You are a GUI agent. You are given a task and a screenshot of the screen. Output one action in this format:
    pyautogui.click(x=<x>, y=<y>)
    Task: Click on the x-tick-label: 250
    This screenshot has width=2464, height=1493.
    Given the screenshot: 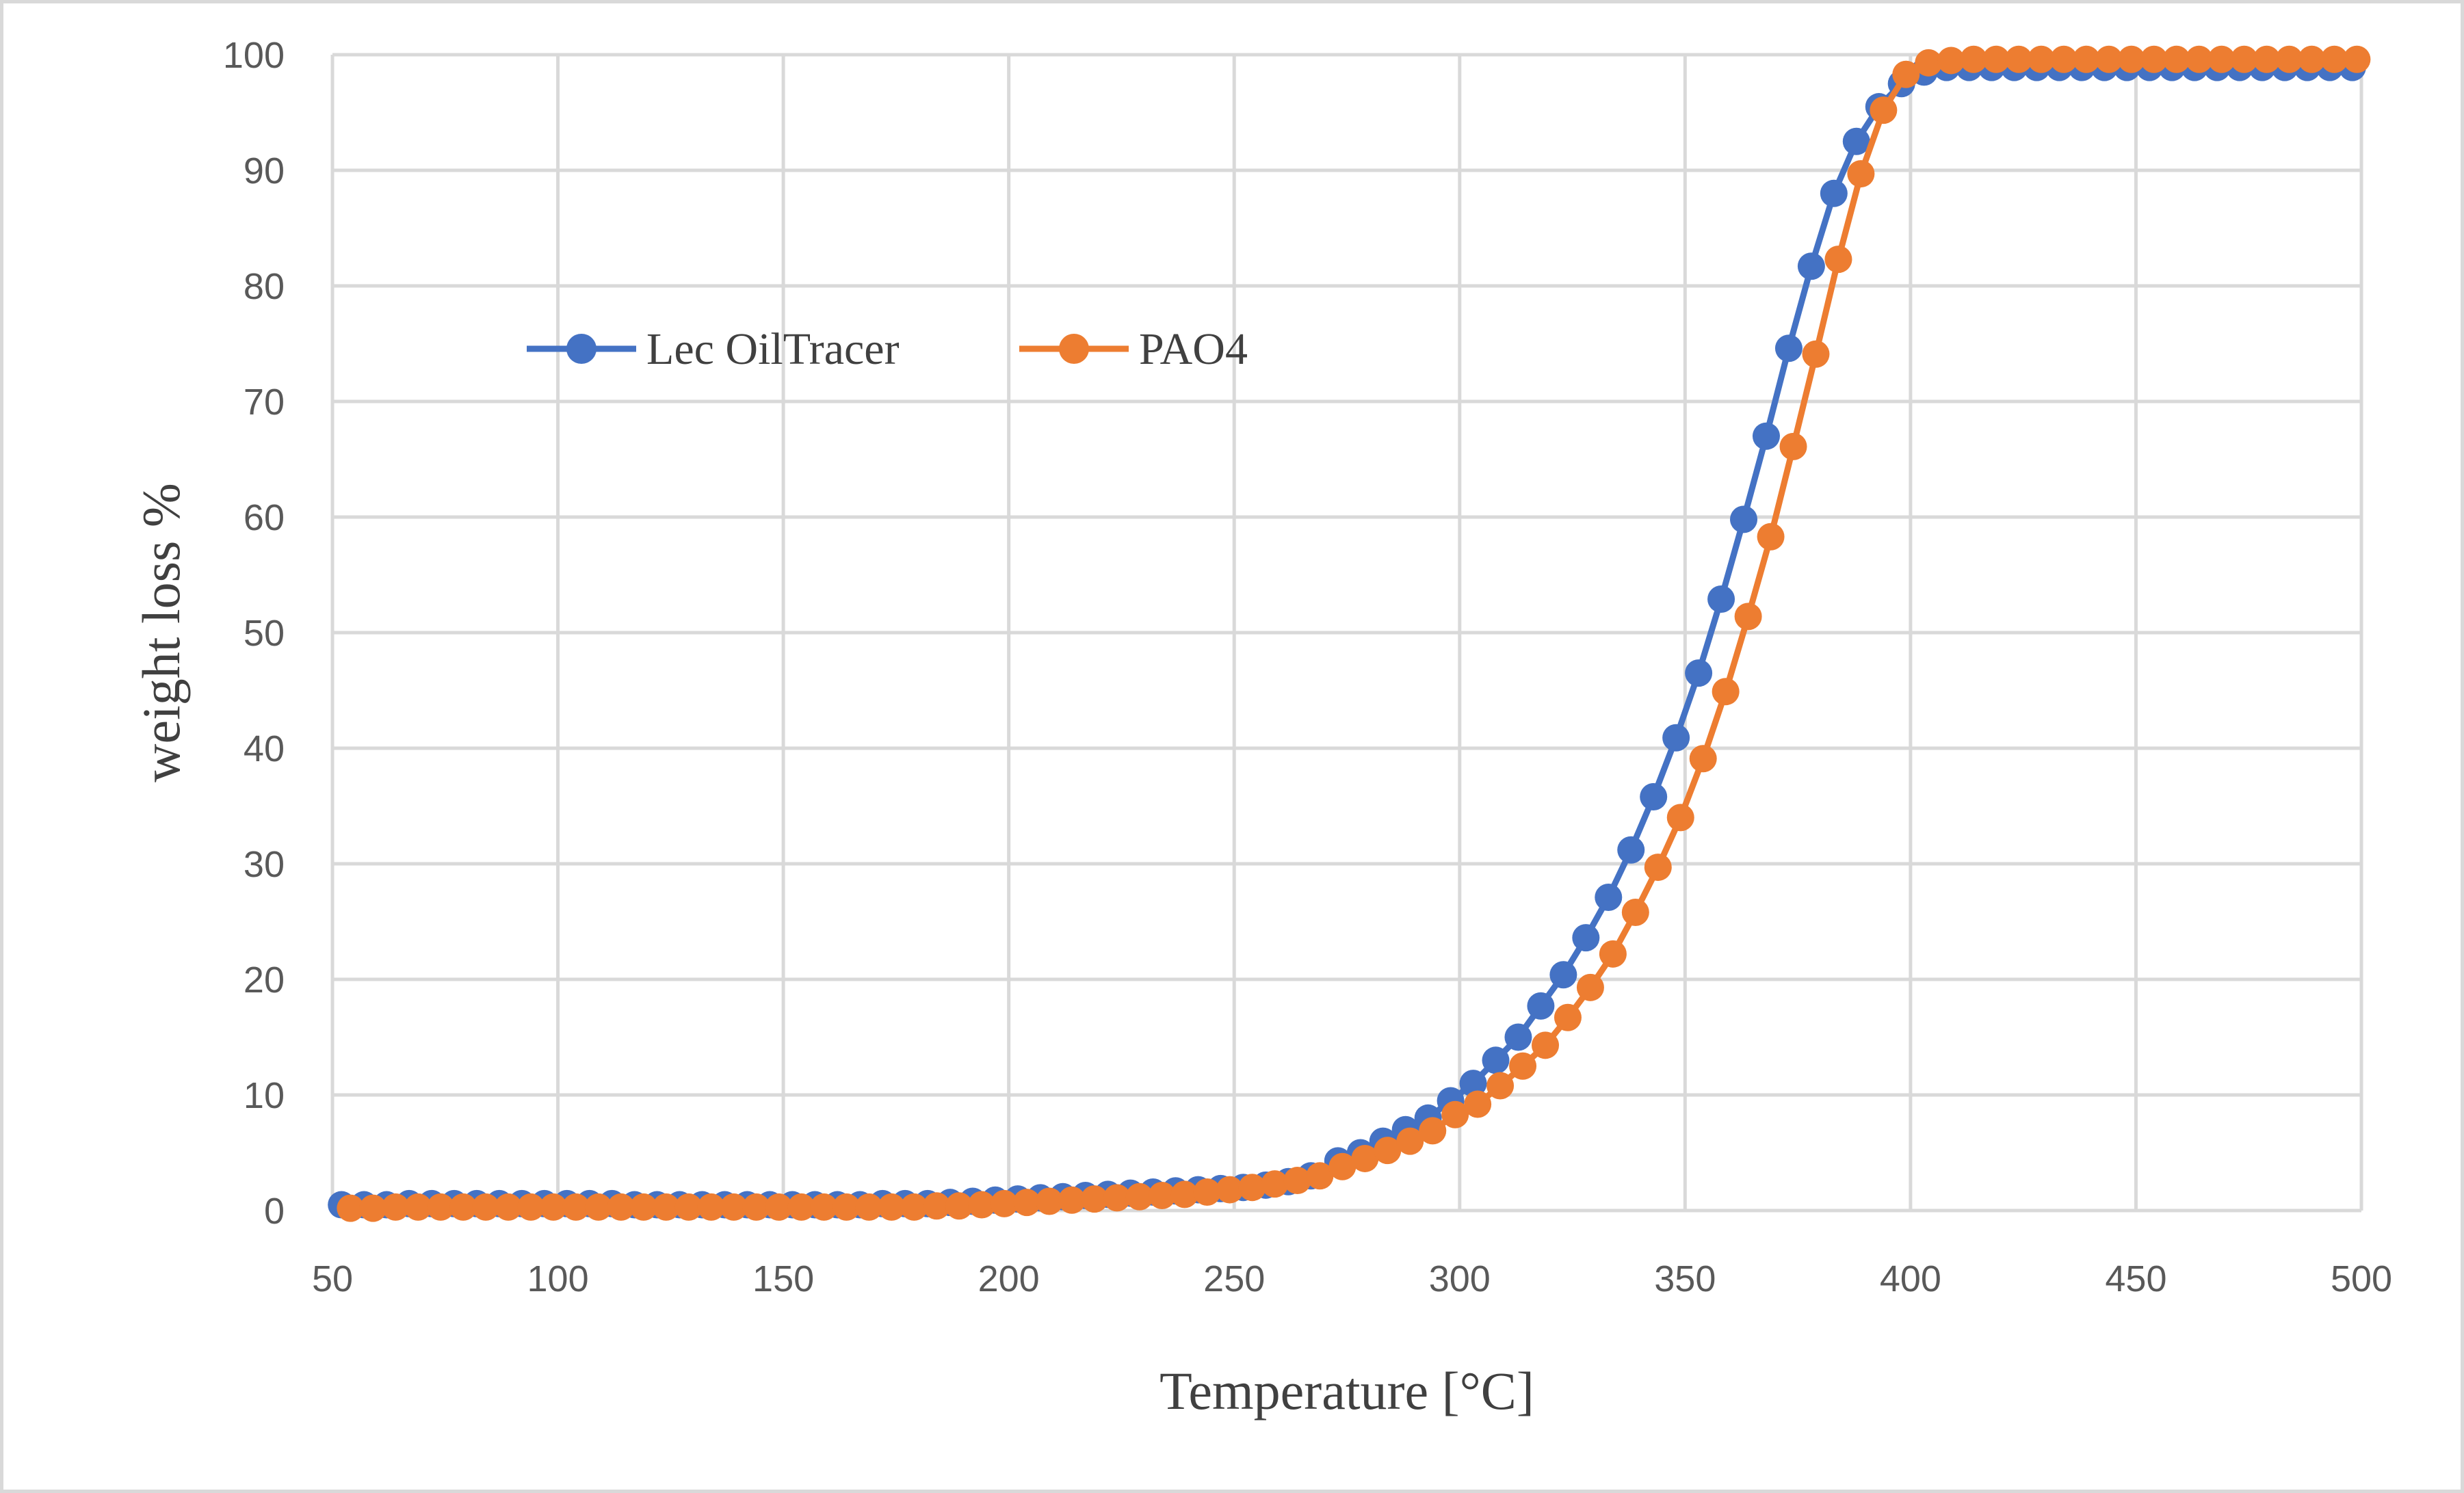 What is the action you would take?
    pyautogui.click(x=1234, y=1278)
    